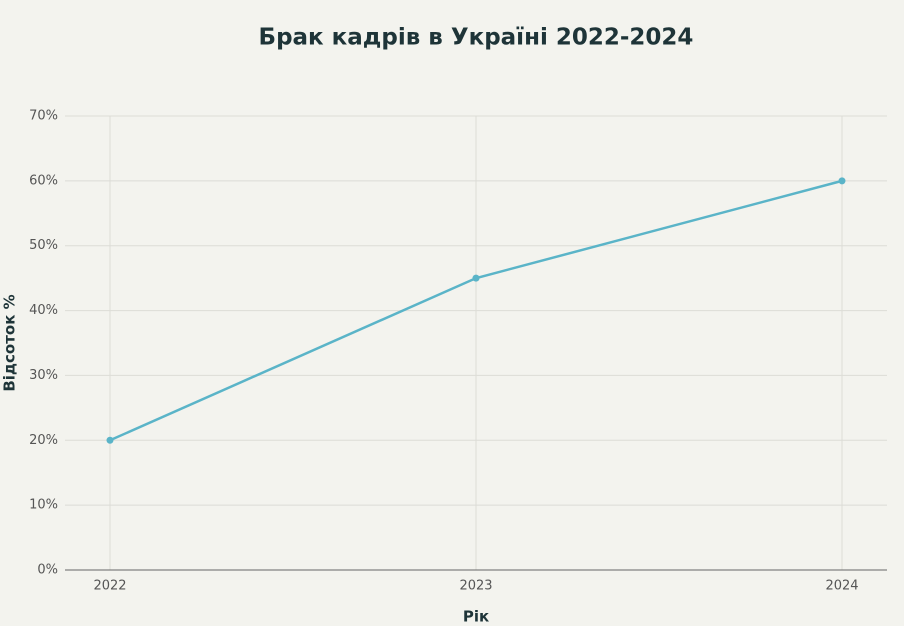 The height and width of the screenshot is (626, 904). I want to click on chart-title: Брак кадрів в Україні 2022-2024, so click(476, 38).